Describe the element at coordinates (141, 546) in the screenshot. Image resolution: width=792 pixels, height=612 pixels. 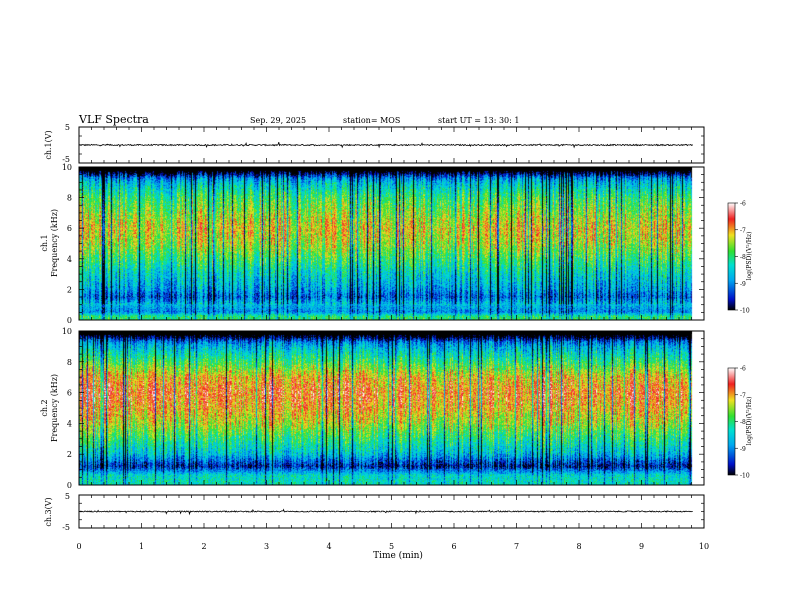
I see `time-ticklabel: 1` at that location.